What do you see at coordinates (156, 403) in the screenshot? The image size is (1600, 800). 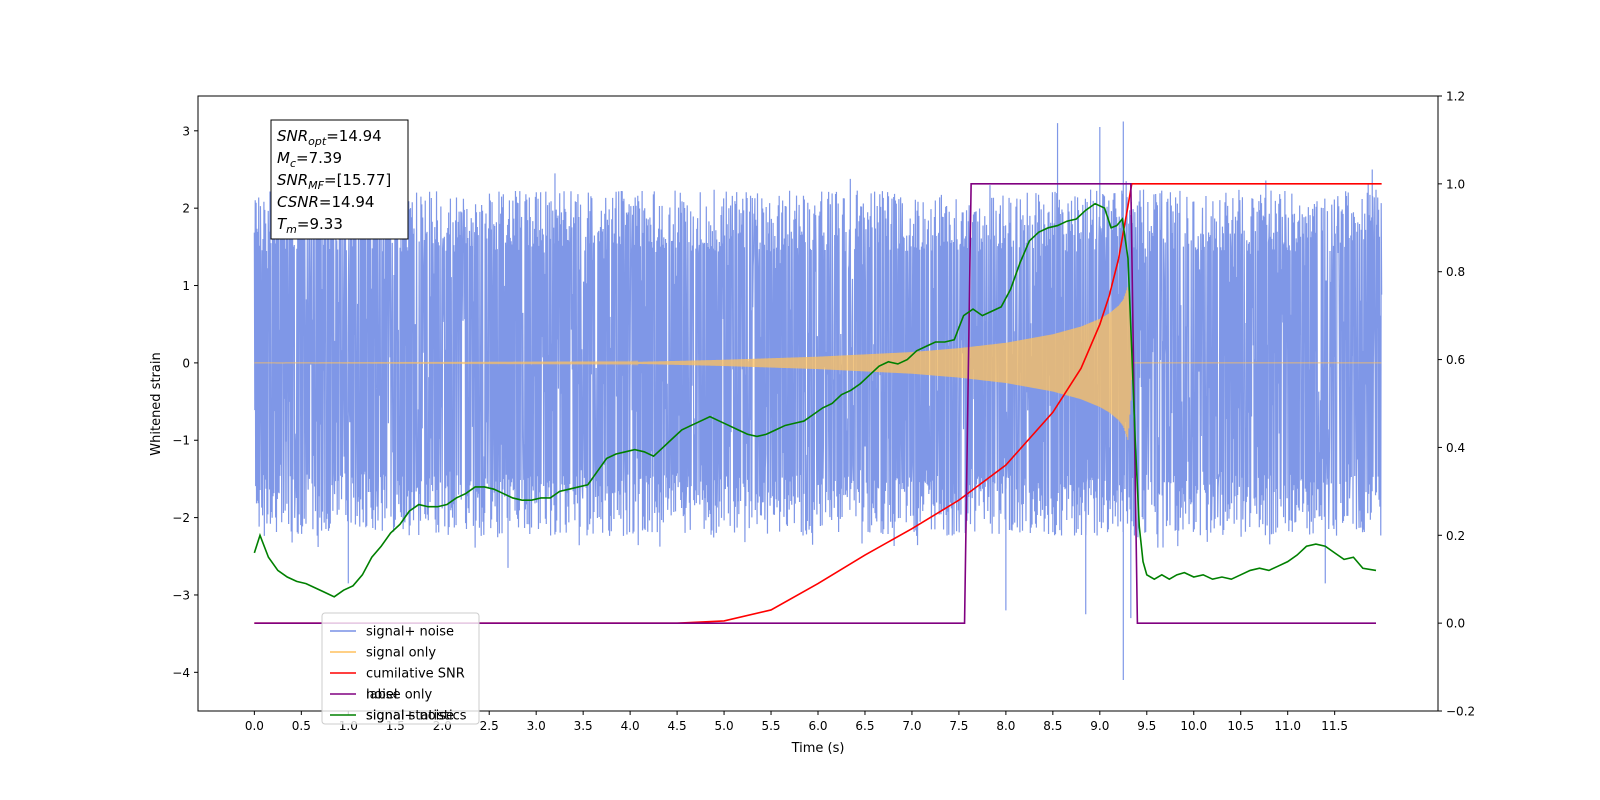 I see `y-axis-label: Whitened strain` at bounding box center [156, 403].